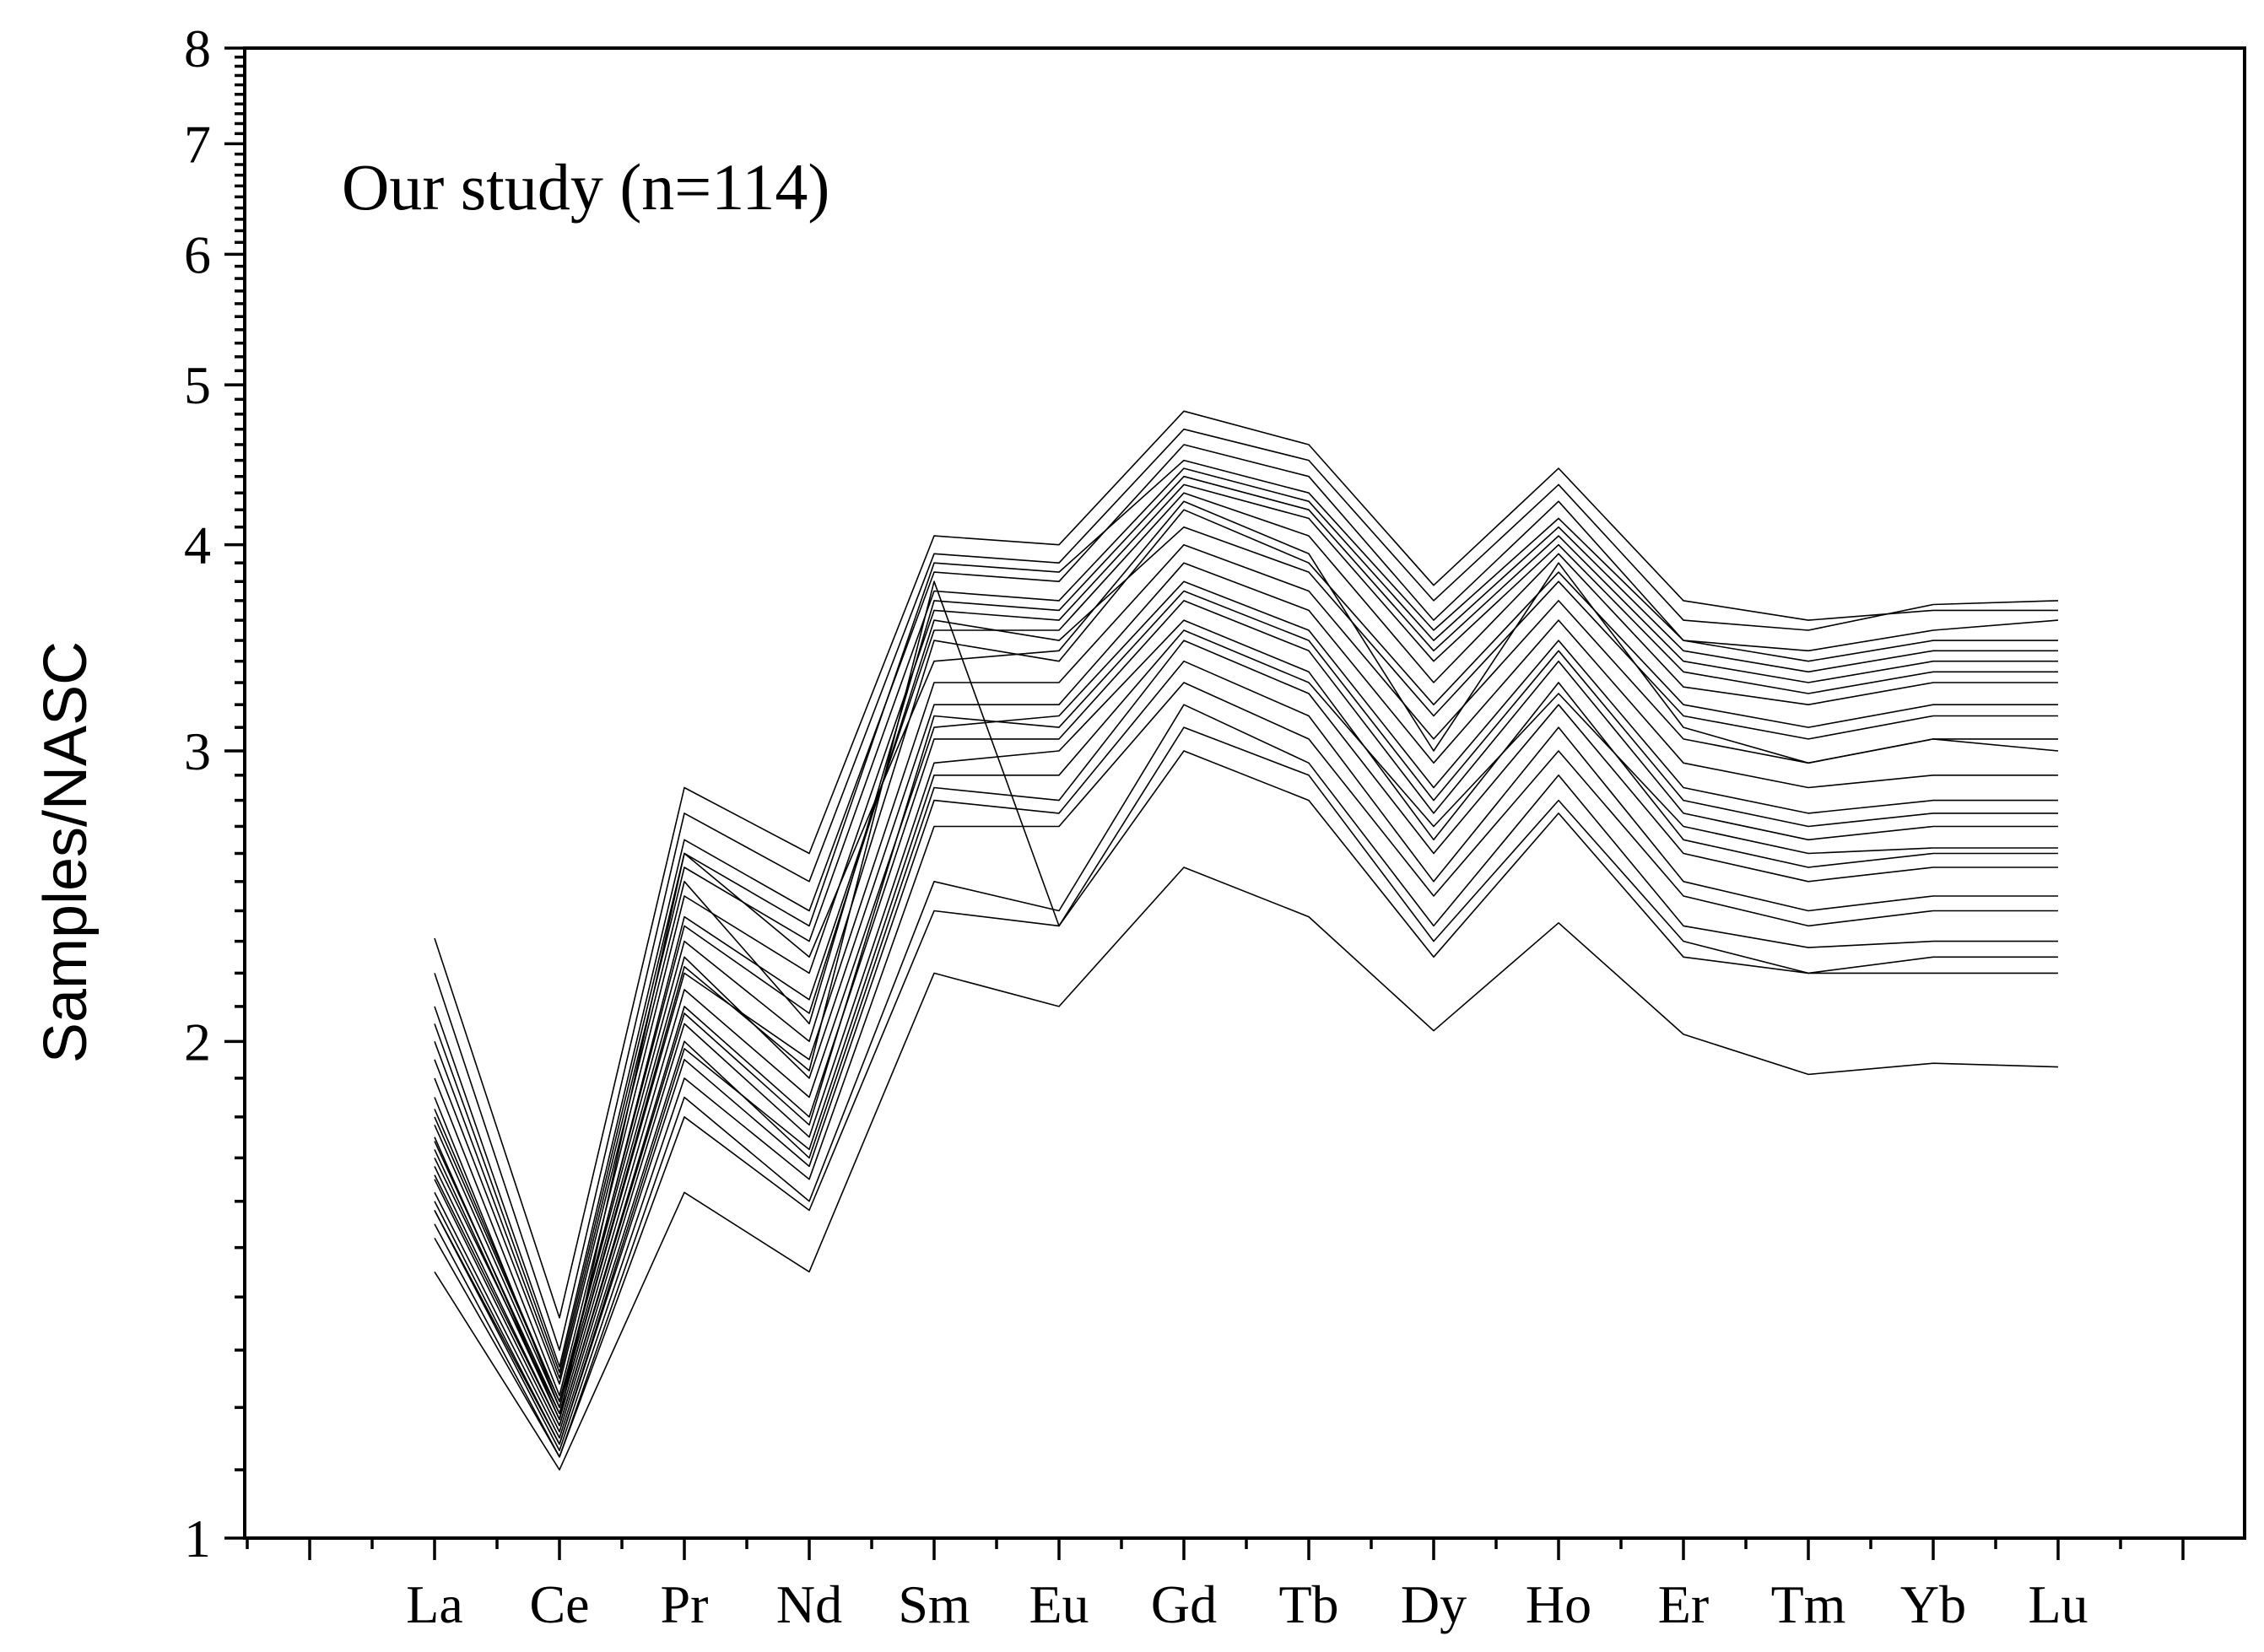 Image resolution: width=2264 pixels, height=1652 pixels. I want to click on y-tick-label: 2, so click(197, 1042).